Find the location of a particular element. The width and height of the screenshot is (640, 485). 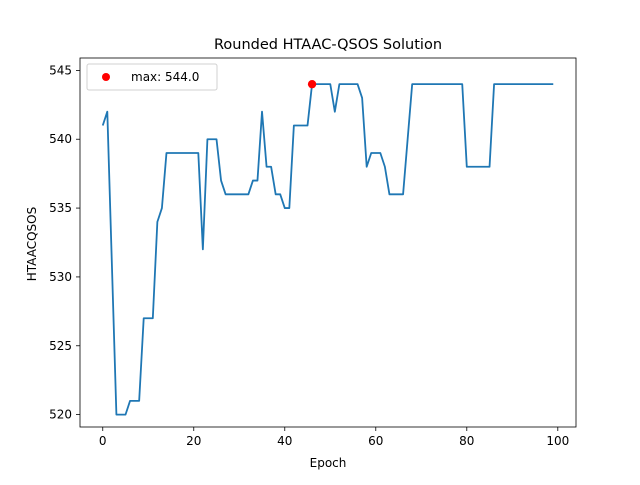

chart-title: Rounded HTAAC-QSOS Solution is located at coordinates (328, 45).